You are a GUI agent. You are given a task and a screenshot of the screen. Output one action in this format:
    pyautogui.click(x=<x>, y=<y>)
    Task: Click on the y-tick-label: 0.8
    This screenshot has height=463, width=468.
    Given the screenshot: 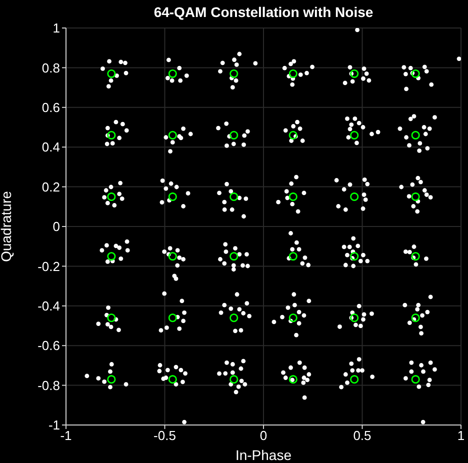 What is the action you would take?
    pyautogui.click(x=51, y=68)
    